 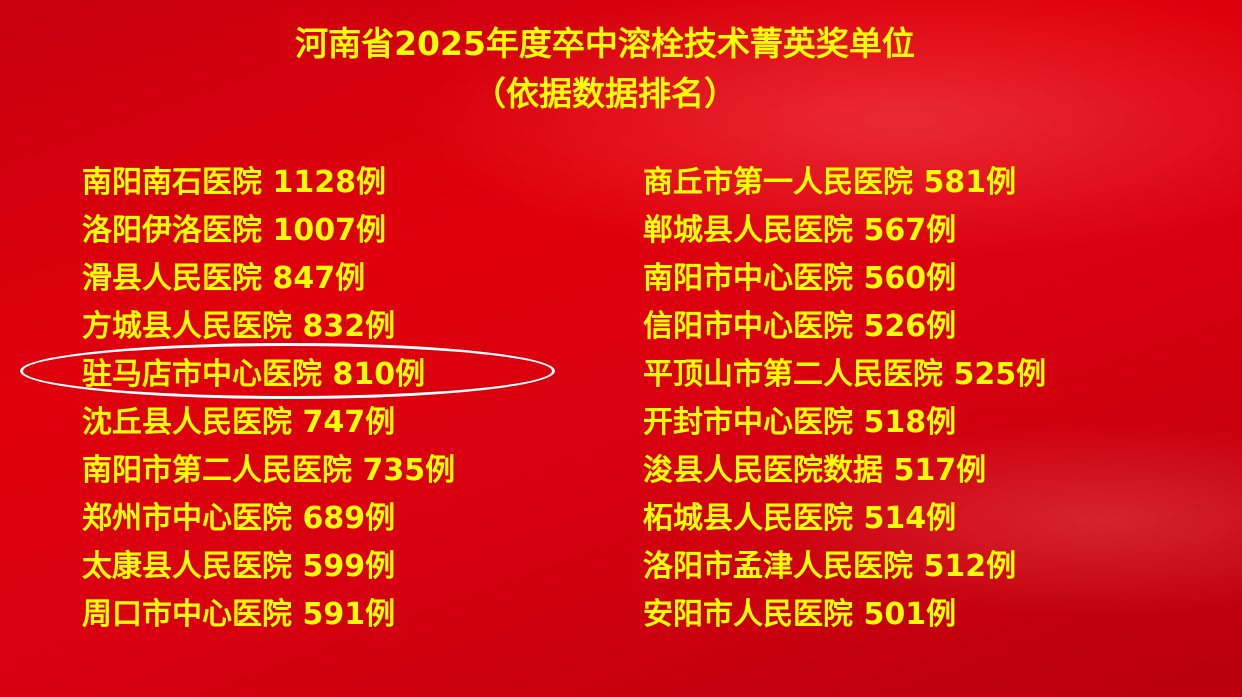 What do you see at coordinates (830, 566) in the screenshot?
I see `list-item: 洛阳市孟津人民医院 512例` at bounding box center [830, 566].